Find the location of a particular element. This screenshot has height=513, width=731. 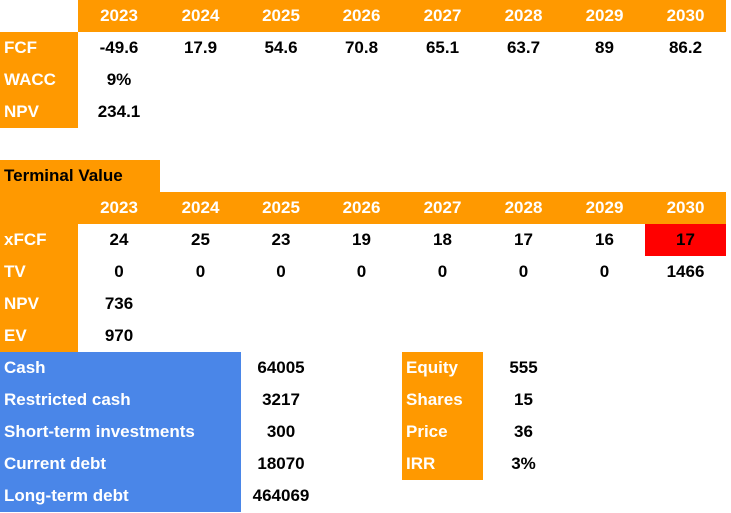

value-cell: -49.6 is located at coordinates (119, 47).